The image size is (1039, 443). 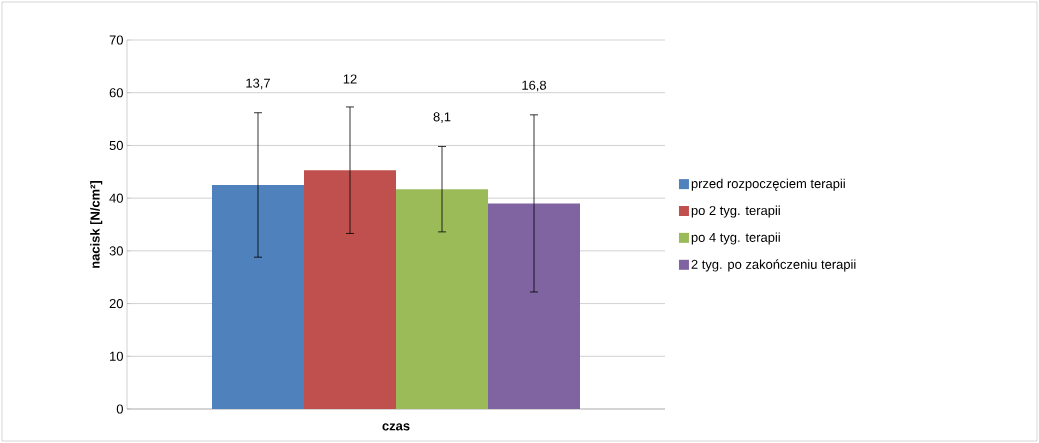 What do you see at coordinates (116, 303) in the screenshot?
I see `y-tick-label: 20` at bounding box center [116, 303].